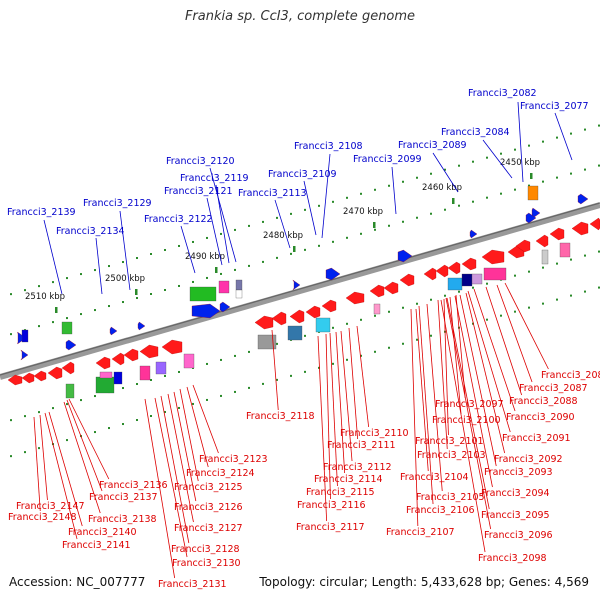  What do you see at coordinates (208, 487) in the screenshot?
I see `lower-gene-label: Francci3_2125` at bounding box center [208, 487].